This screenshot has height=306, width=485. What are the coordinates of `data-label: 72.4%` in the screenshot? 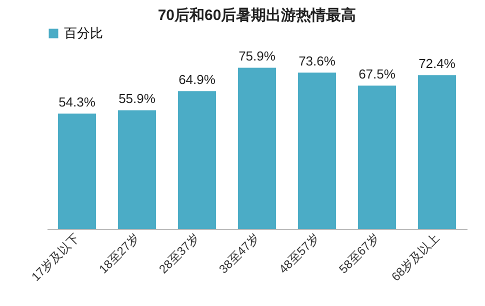 It's located at (437, 64).